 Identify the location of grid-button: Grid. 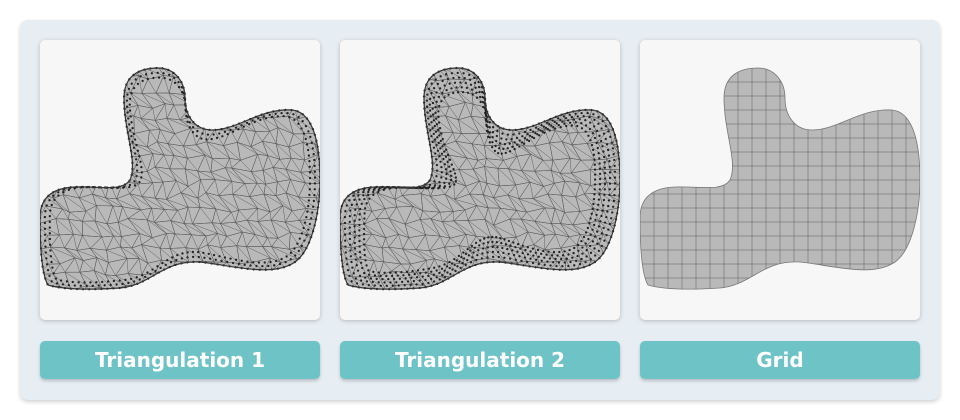
(780, 360).